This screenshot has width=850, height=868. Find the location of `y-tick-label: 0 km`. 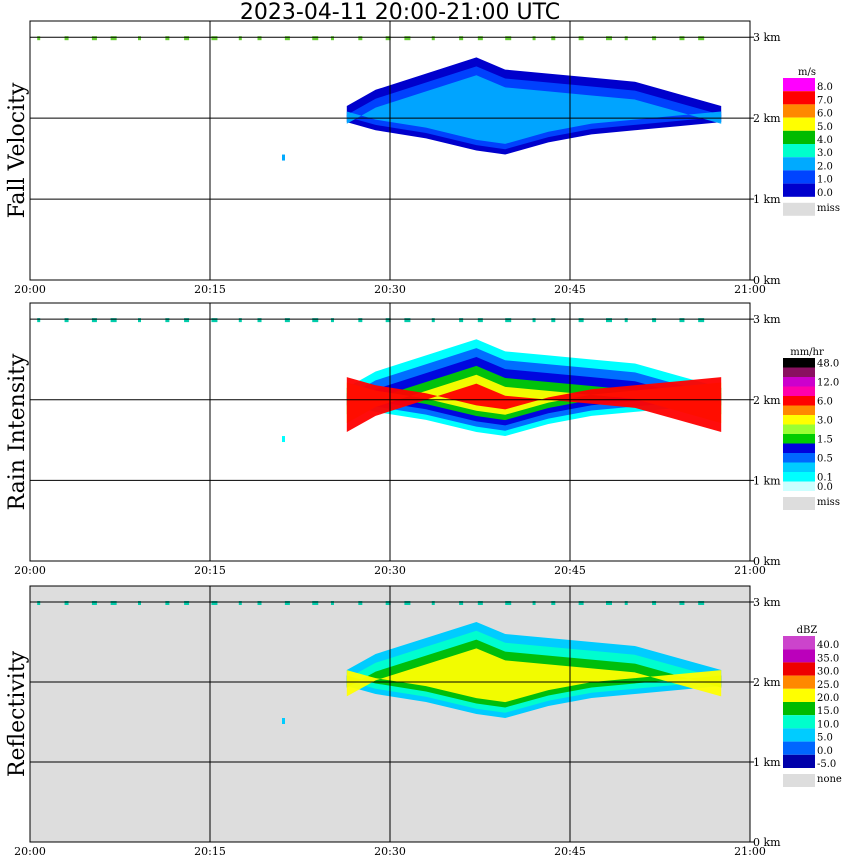

y-tick-label: 0 km is located at coordinates (767, 280).